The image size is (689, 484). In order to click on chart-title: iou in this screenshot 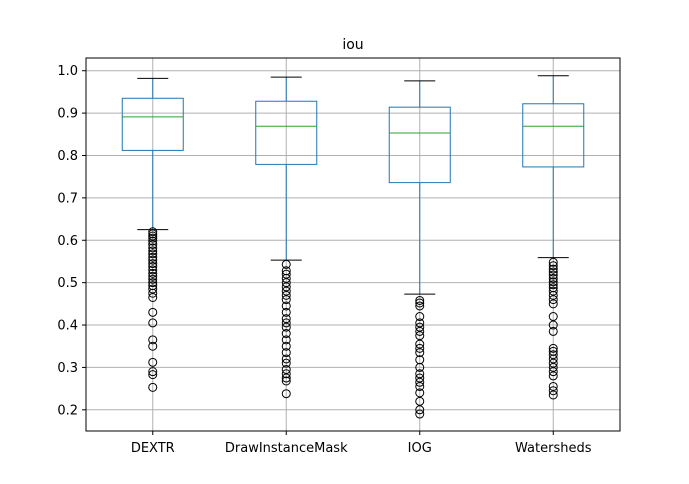, I will do `click(352, 45)`.